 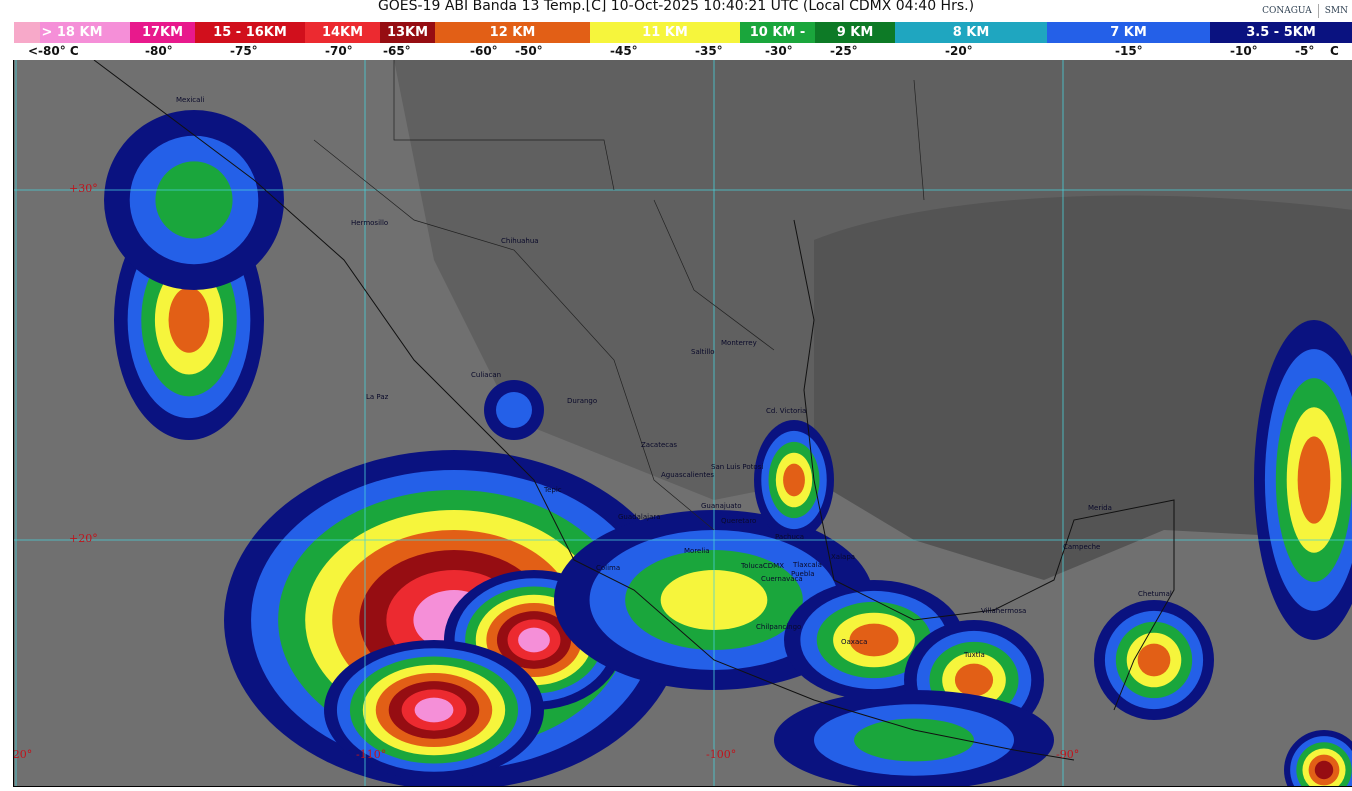 I want to click on temperature-label: -65°, so click(x=397, y=51).